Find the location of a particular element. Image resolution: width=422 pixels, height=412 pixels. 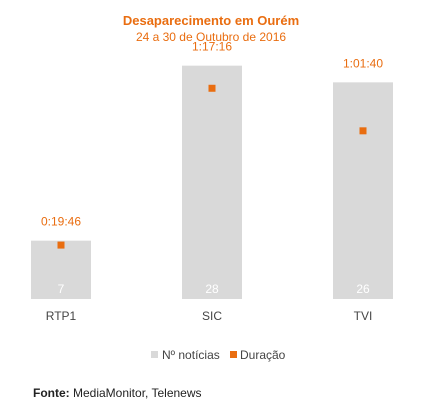

duration-label: 1:01:40 is located at coordinates (363, 63).